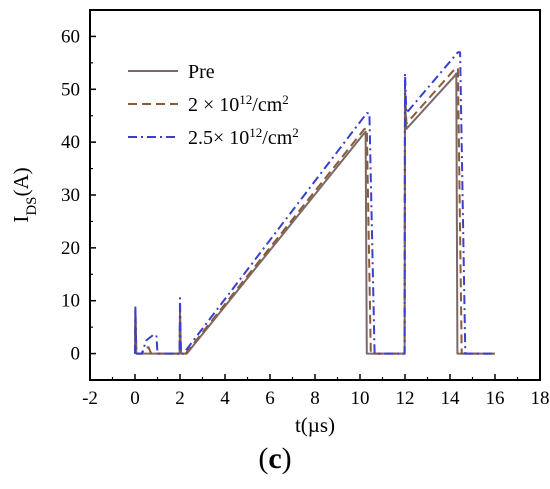 The image size is (550, 489). Describe the element at coordinates (70, 301) in the screenshot. I see `y-tick-label-1: 10` at that location.